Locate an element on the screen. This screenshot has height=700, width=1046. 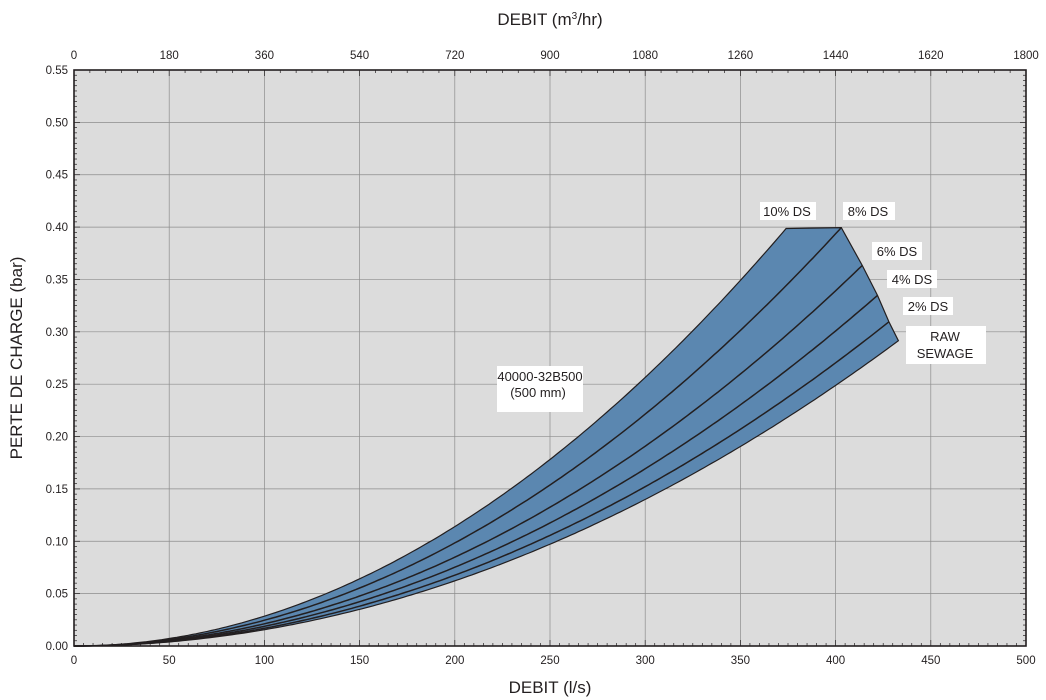
series-label-2ds: 2% DS is located at coordinates (928, 306).